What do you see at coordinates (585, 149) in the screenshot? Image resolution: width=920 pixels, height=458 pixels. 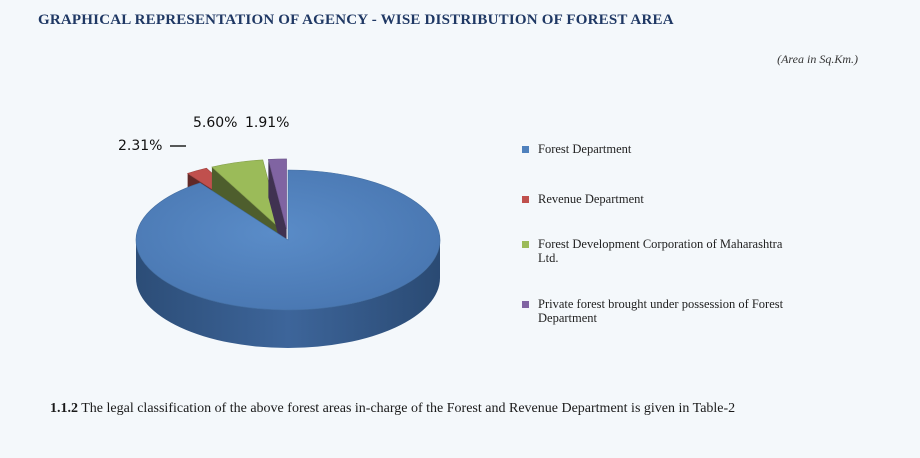 I see `legend-label: Forest Department` at bounding box center [585, 149].